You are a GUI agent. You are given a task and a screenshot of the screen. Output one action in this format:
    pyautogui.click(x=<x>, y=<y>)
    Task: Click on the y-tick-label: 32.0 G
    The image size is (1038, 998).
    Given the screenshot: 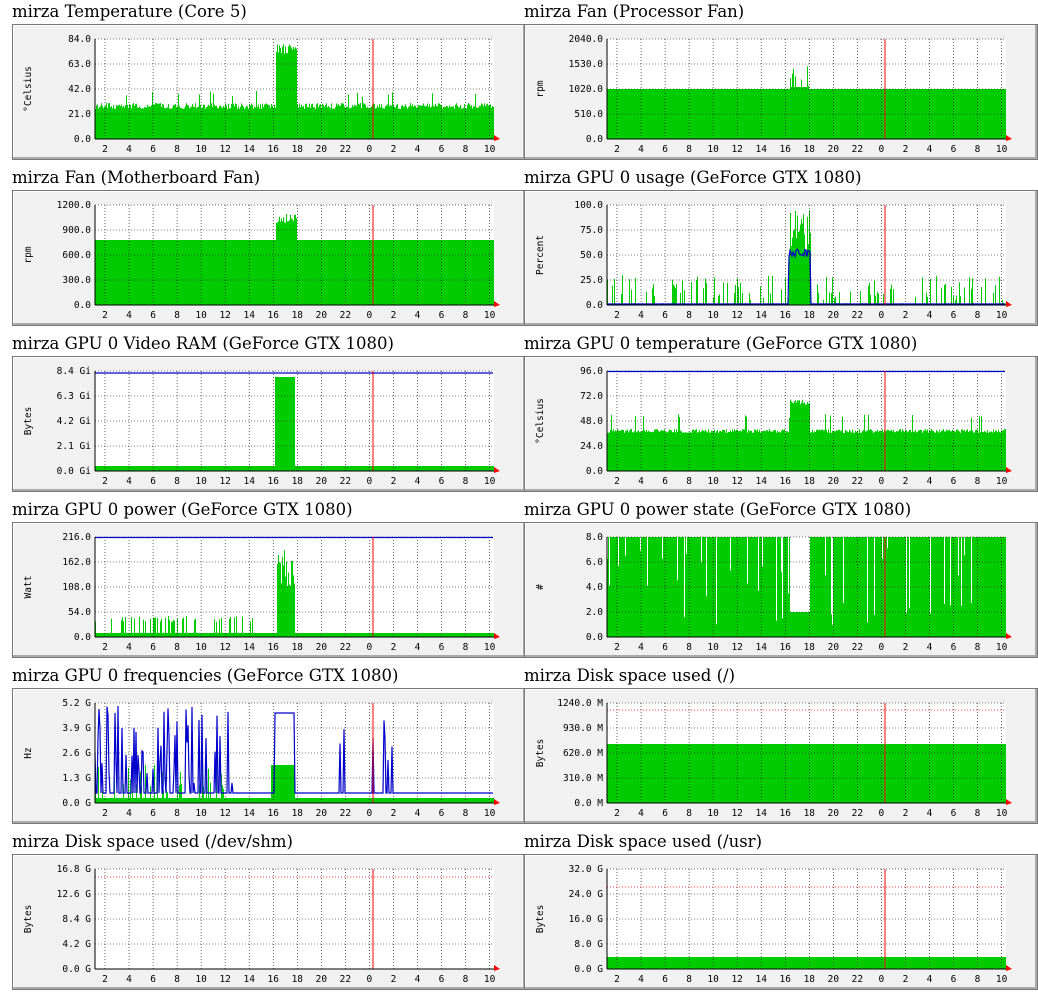 What is the action you would take?
    pyautogui.click(x=586, y=869)
    